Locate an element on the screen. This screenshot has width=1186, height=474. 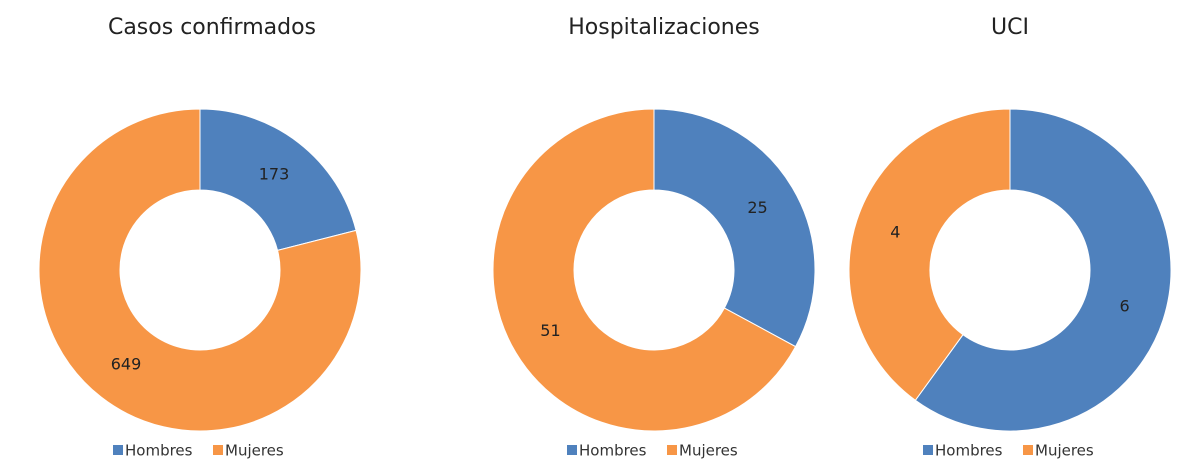
data-label: 25 is located at coordinates (757, 207).